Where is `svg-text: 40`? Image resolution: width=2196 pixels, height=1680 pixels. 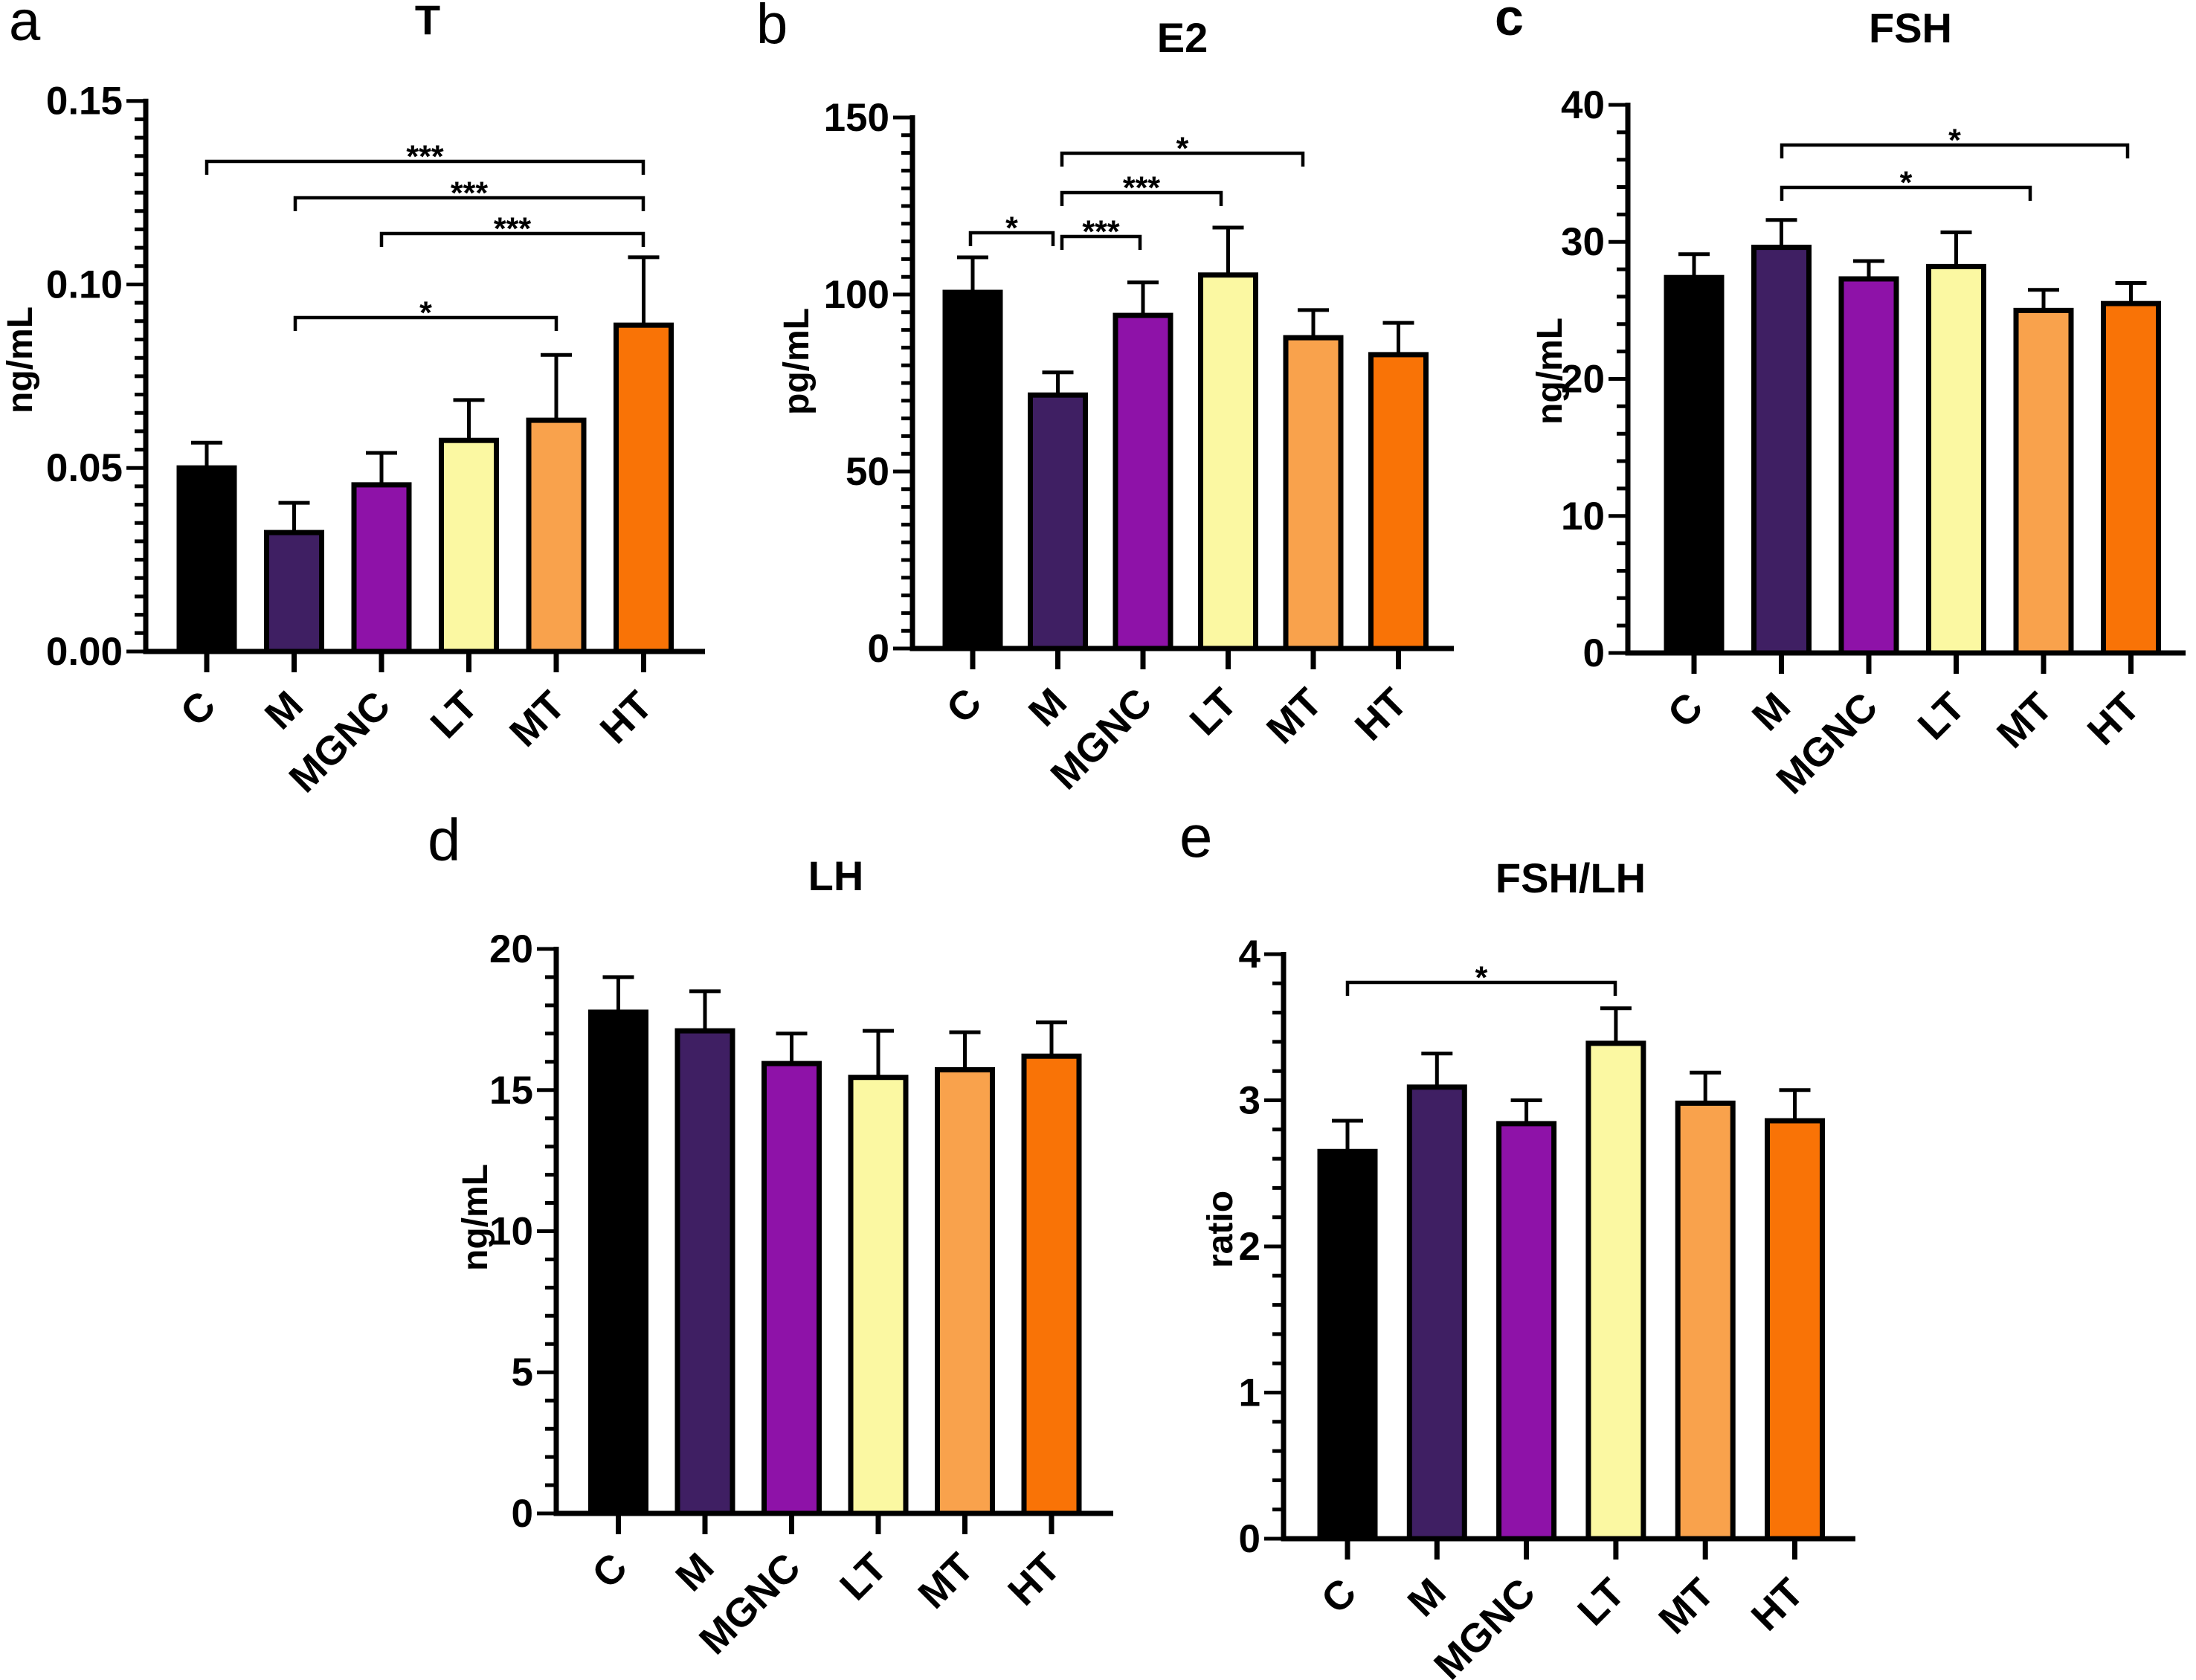 svg-text: 40 is located at coordinates (1583, 105).